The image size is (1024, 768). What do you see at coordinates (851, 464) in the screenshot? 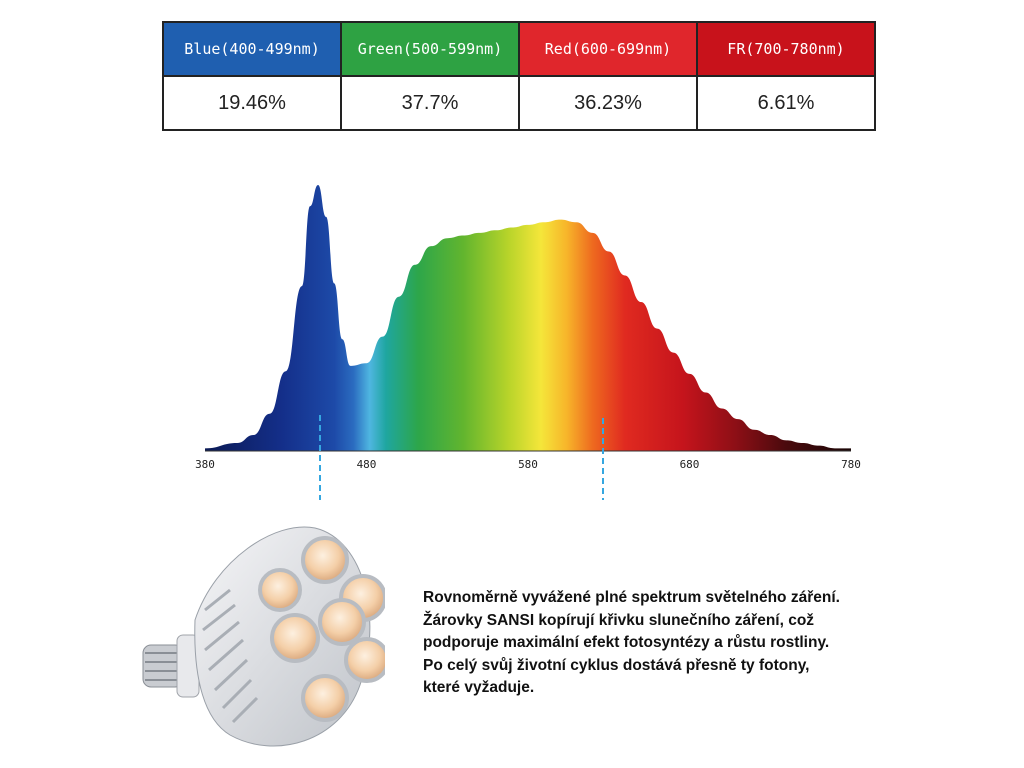
I see `x-tick-label: 780` at bounding box center [851, 464].